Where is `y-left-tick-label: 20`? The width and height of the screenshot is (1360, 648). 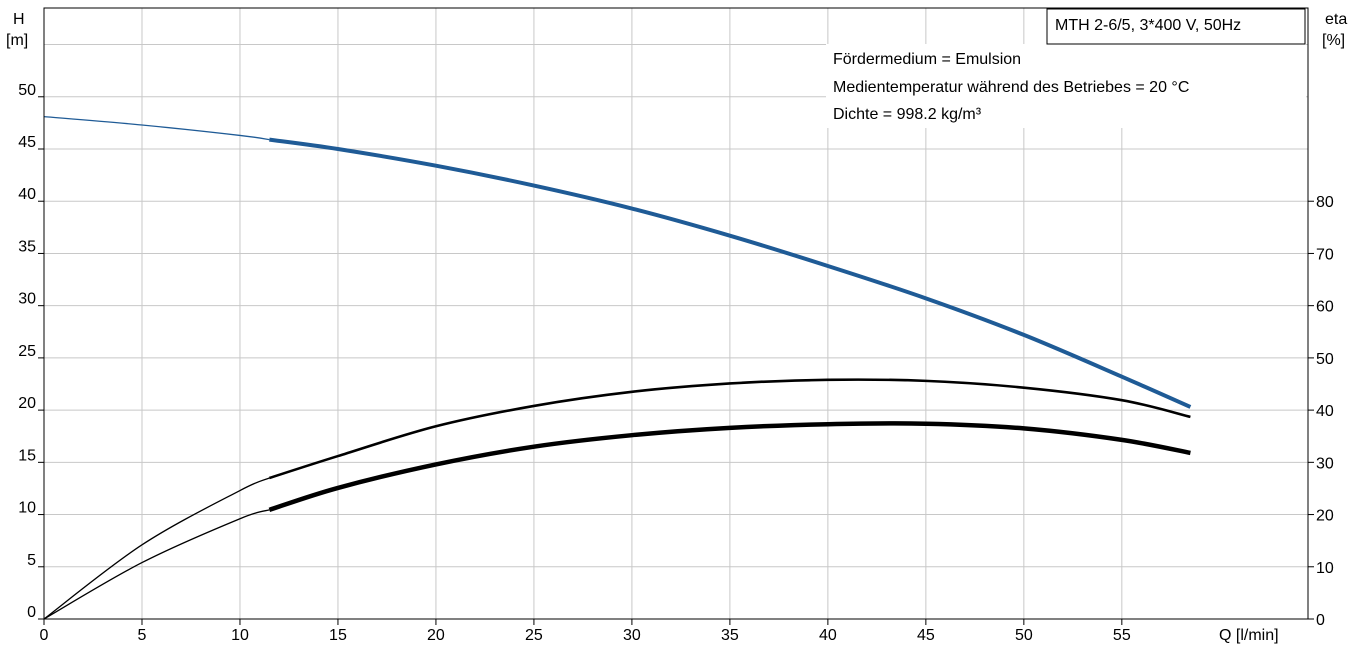
y-left-tick-label: 20 is located at coordinates (27, 403).